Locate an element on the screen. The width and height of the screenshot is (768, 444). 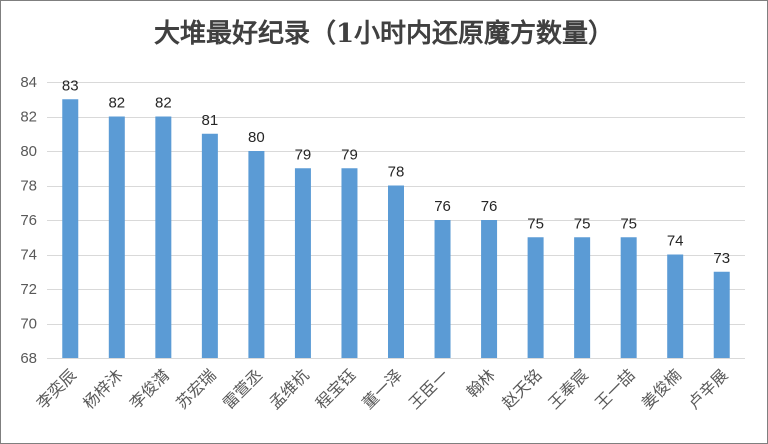
data-label: 80 is located at coordinates (256, 137).